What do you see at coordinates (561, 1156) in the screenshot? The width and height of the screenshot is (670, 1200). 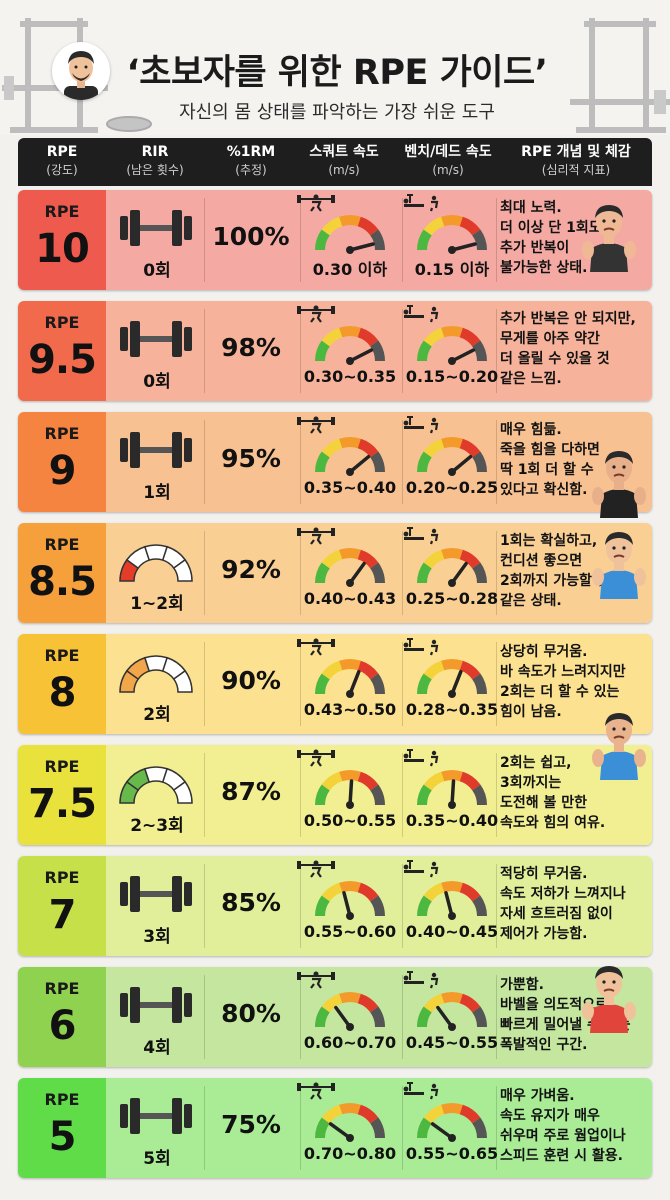 I see `description-line: 스피드 훈련 시 활용.` at bounding box center [561, 1156].